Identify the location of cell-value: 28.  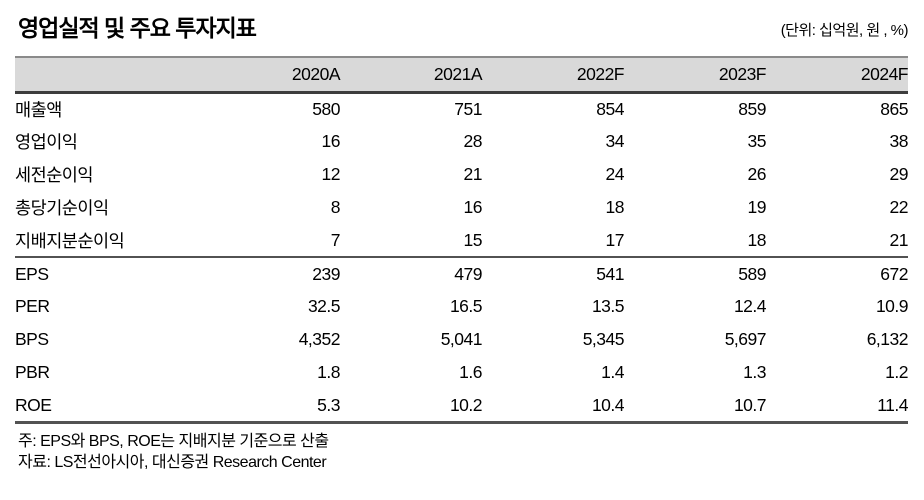
(473, 141).